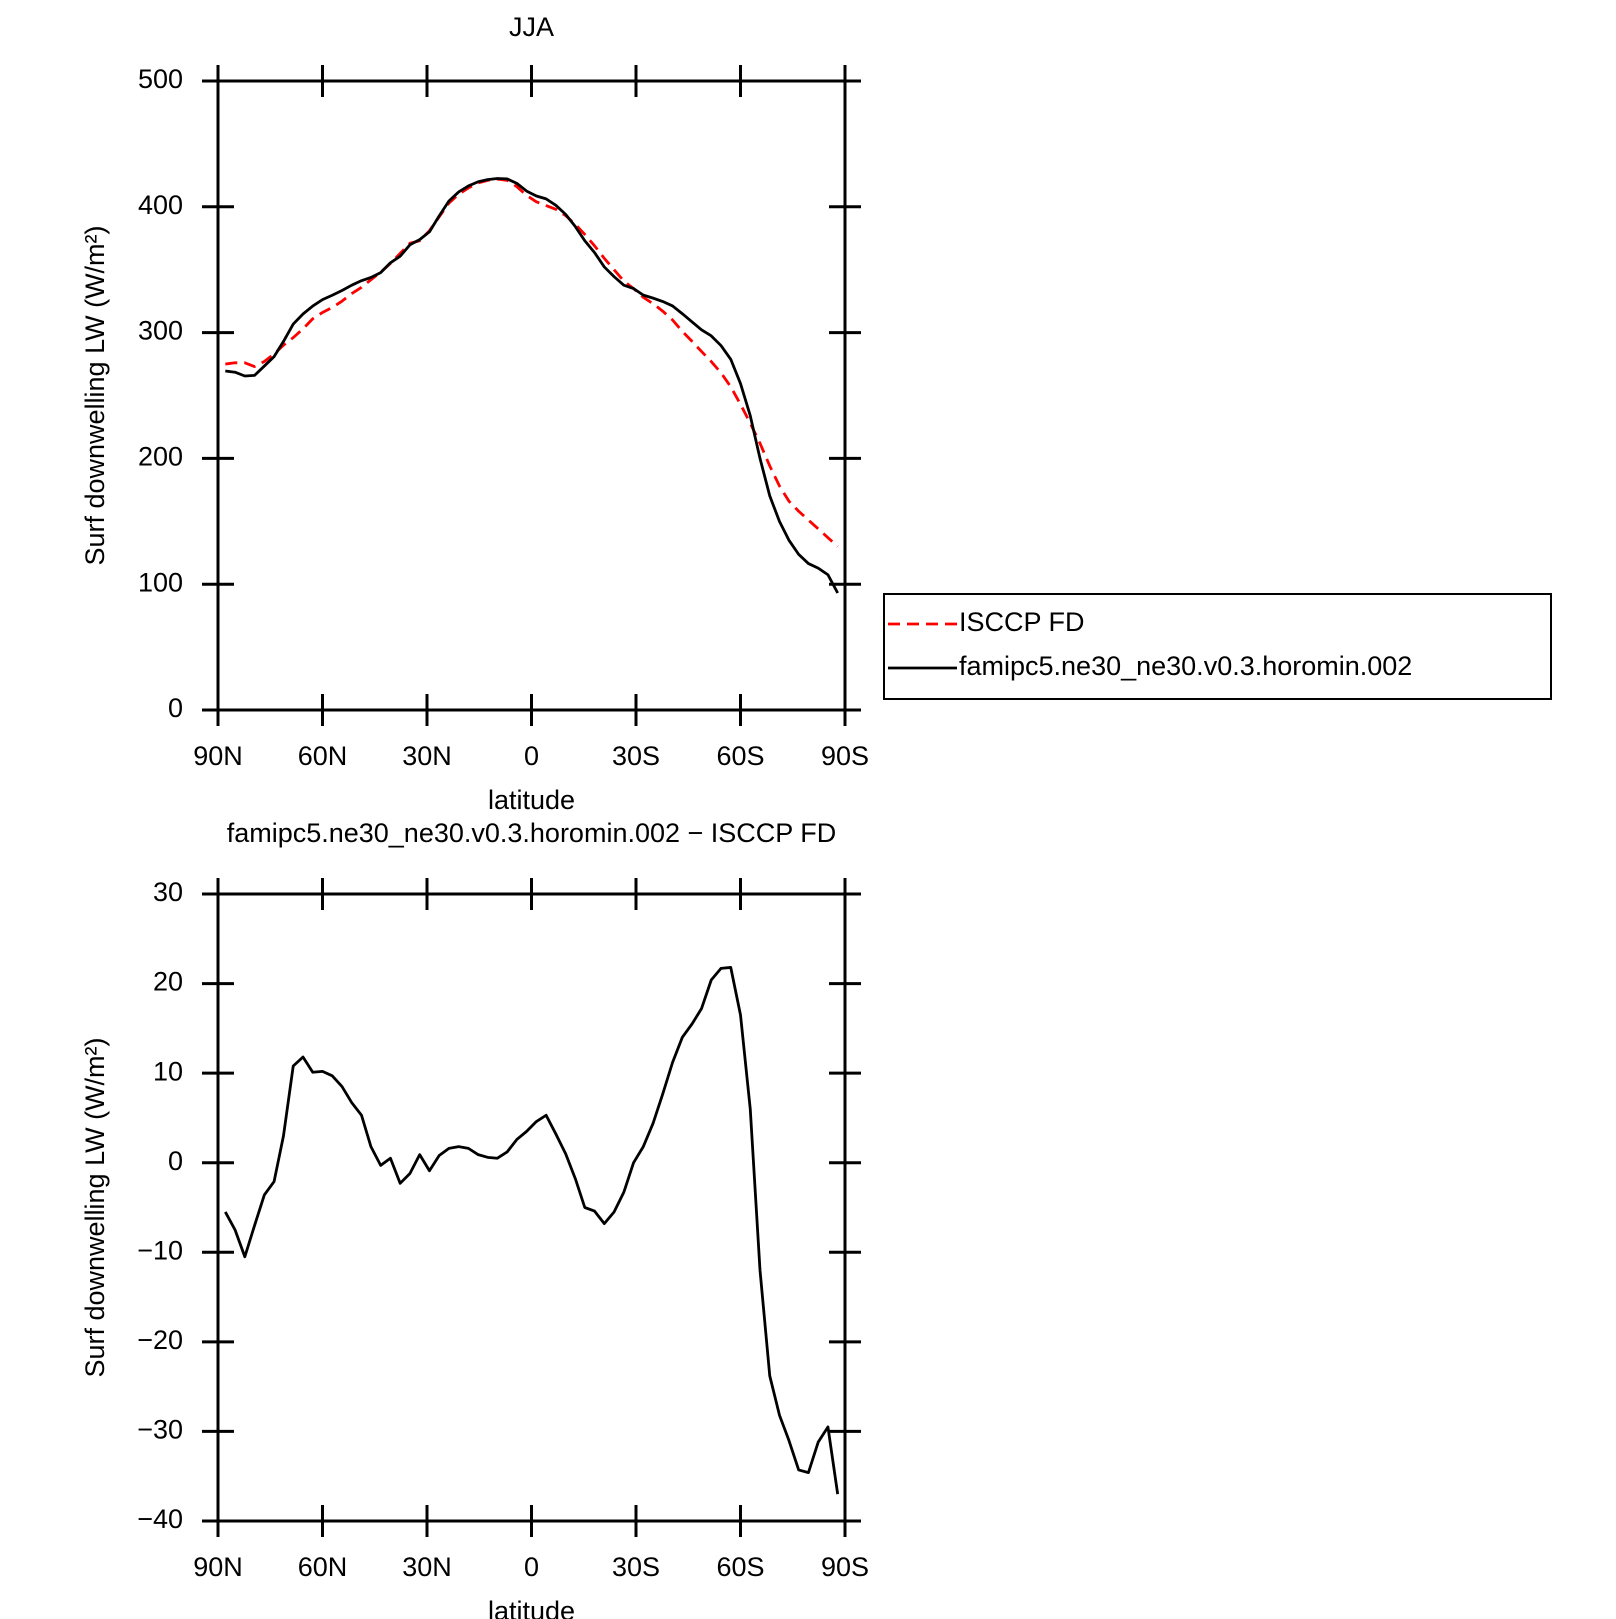 The width and height of the screenshot is (1616, 1619). What do you see at coordinates (160, 205) in the screenshot?
I see `y-tick-label: 400` at bounding box center [160, 205].